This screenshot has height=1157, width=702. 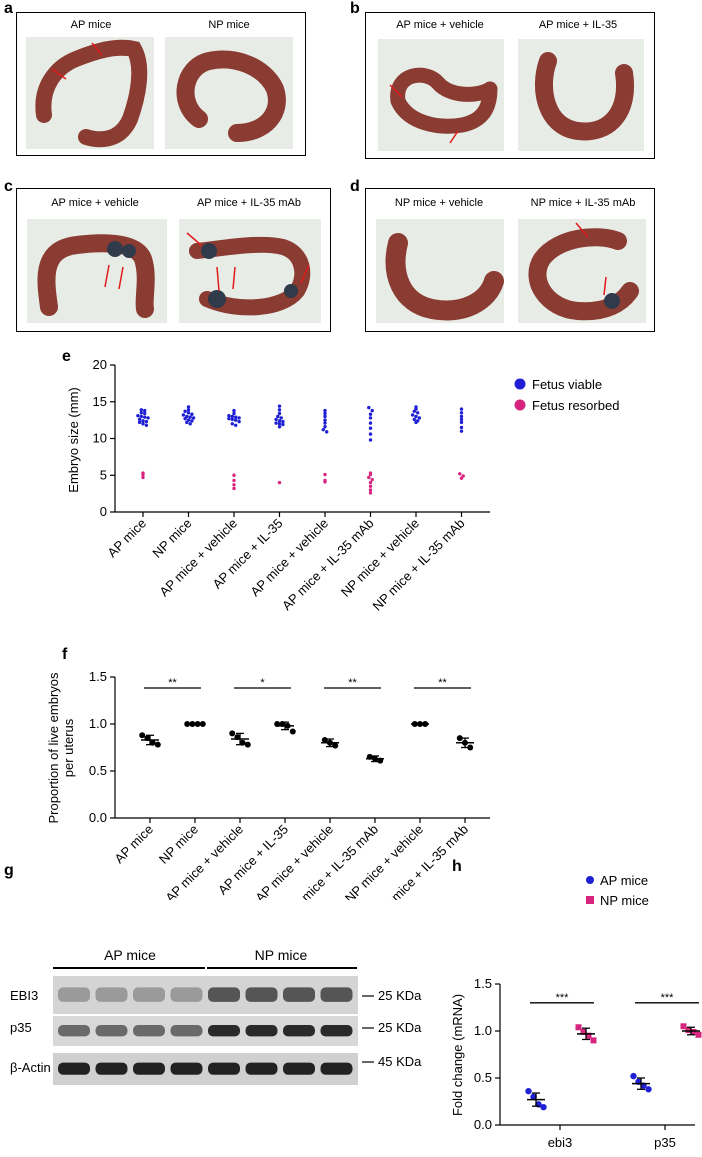 I want to click on y-tick-label: 10, so click(x=100, y=438).